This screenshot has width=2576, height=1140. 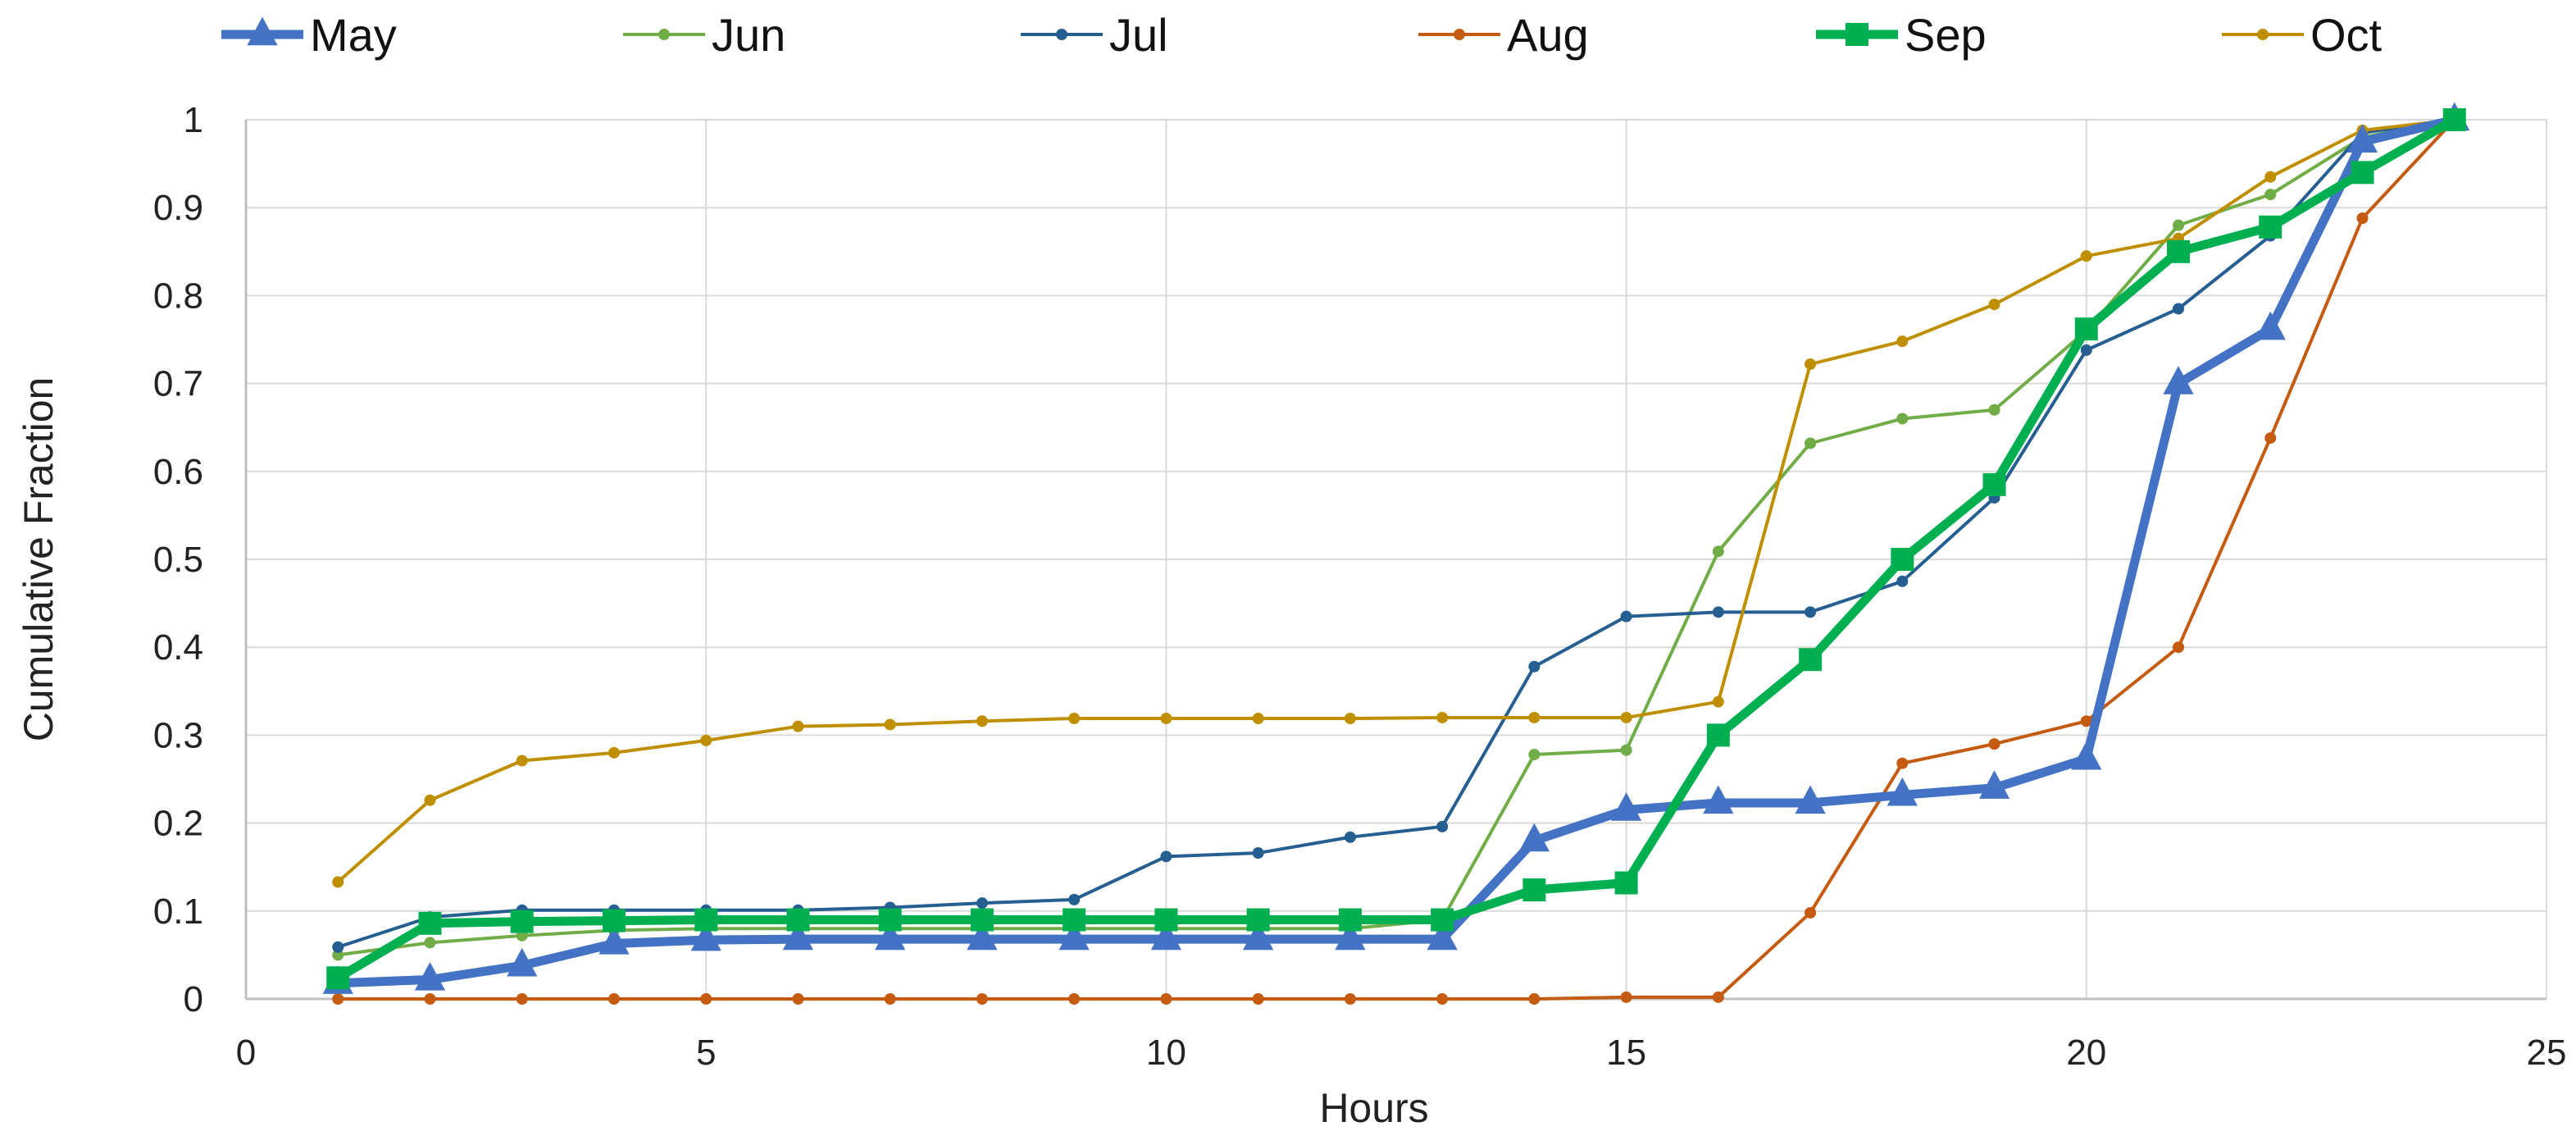 I want to click on legend: May Jun Jul Aug Sep Oct, so click(x=1302, y=35).